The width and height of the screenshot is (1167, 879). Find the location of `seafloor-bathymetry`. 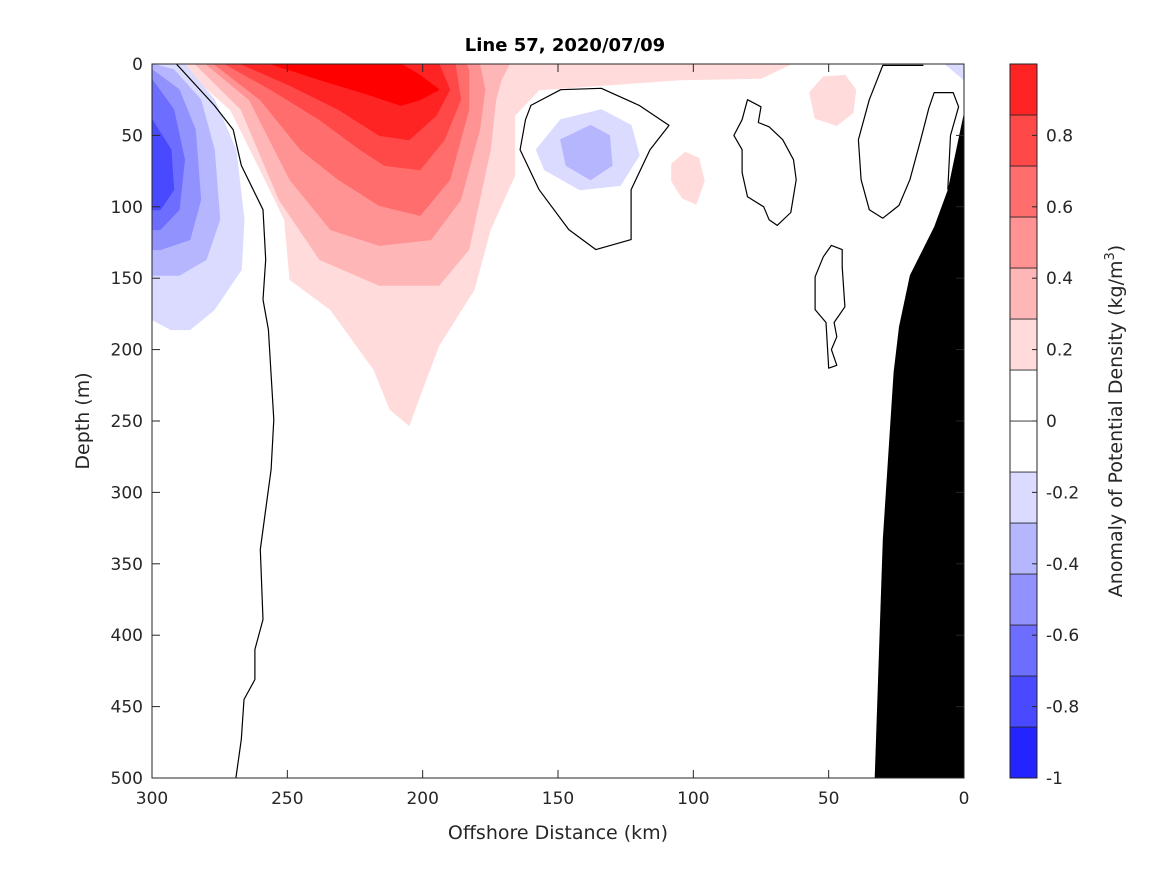

seafloor-bathymetry is located at coordinates (919, 445).